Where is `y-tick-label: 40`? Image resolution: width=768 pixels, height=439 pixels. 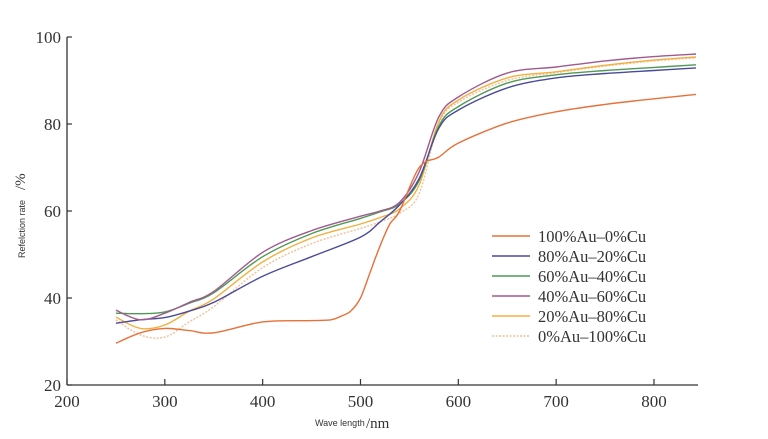 y-tick-label: 40 is located at coordinates (52, 298).